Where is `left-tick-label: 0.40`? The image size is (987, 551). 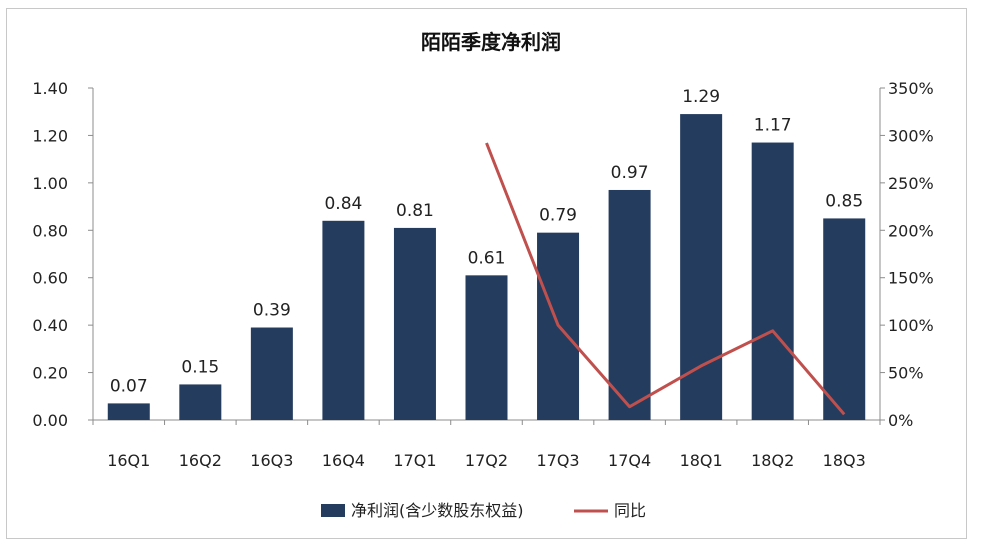 left-tick-label: 0.40 is located at coordinates (50, 325).